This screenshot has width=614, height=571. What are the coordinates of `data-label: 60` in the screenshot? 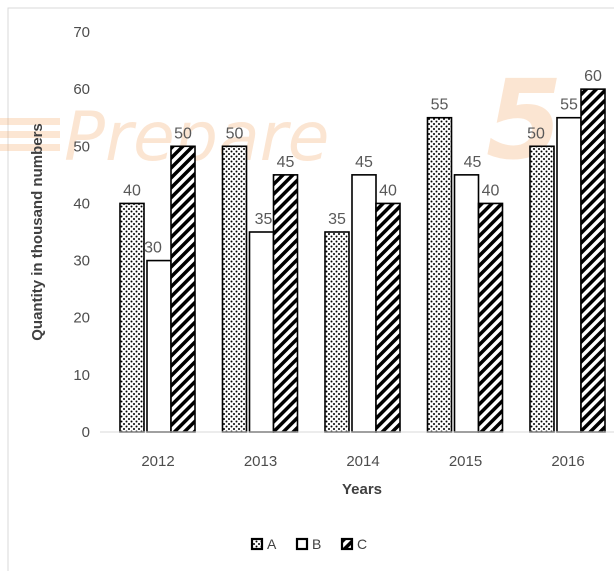 It's located at (593, 76).